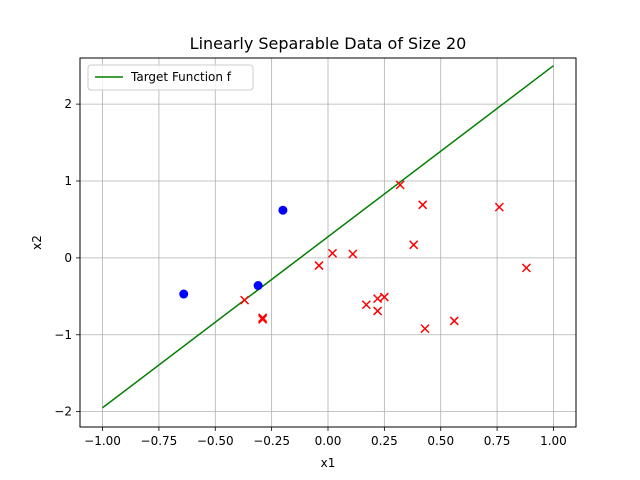 This screenshot has width=640, height=480. What do you see at coordinates (68, 104) in the screenshot?
I see `y-tick-label: 2` at bounding box center [68, 104].